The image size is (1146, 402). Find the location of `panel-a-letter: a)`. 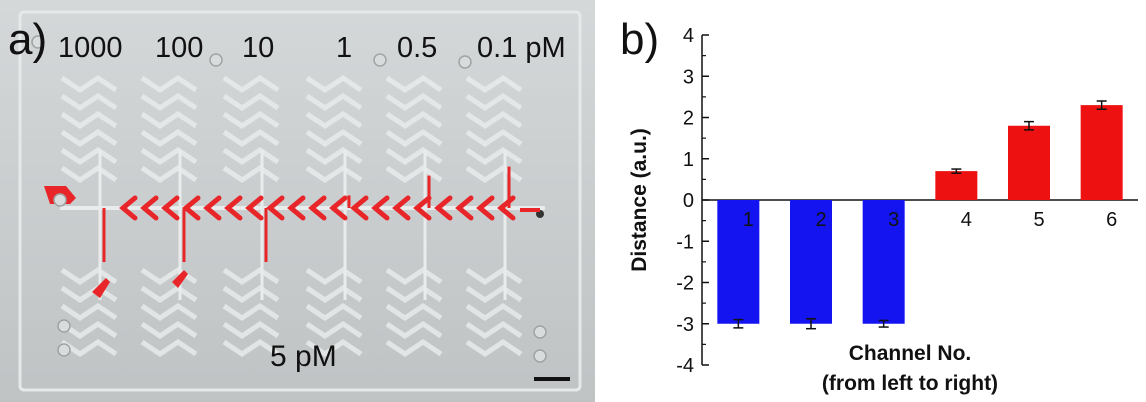

panel-a-letter: a) is located at coordinates (28, 39).